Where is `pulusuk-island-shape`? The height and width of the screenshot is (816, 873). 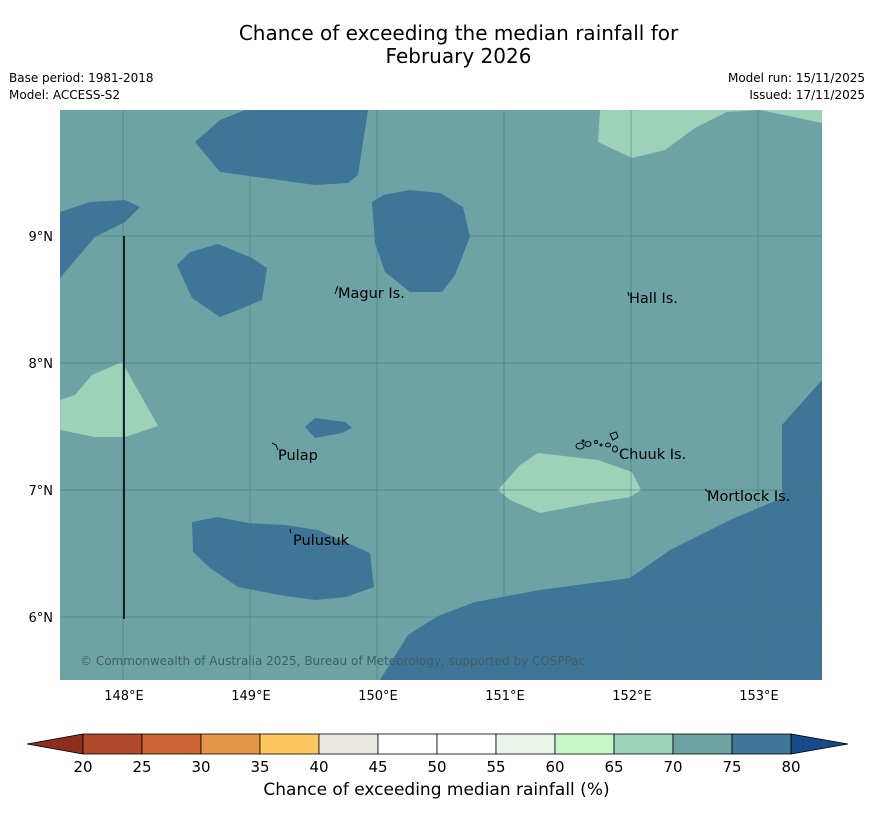
pulusuk-island-shape is located at coordinates (290, 531).